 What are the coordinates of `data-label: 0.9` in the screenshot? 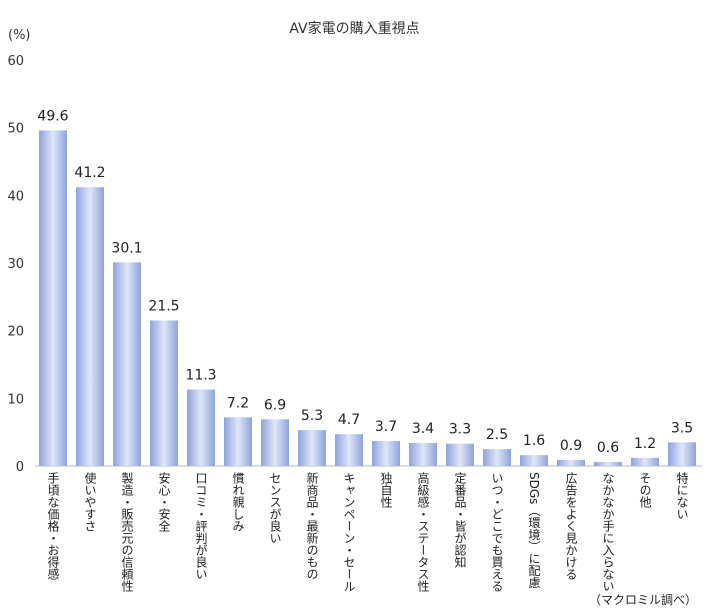 It's located at (571, 446).